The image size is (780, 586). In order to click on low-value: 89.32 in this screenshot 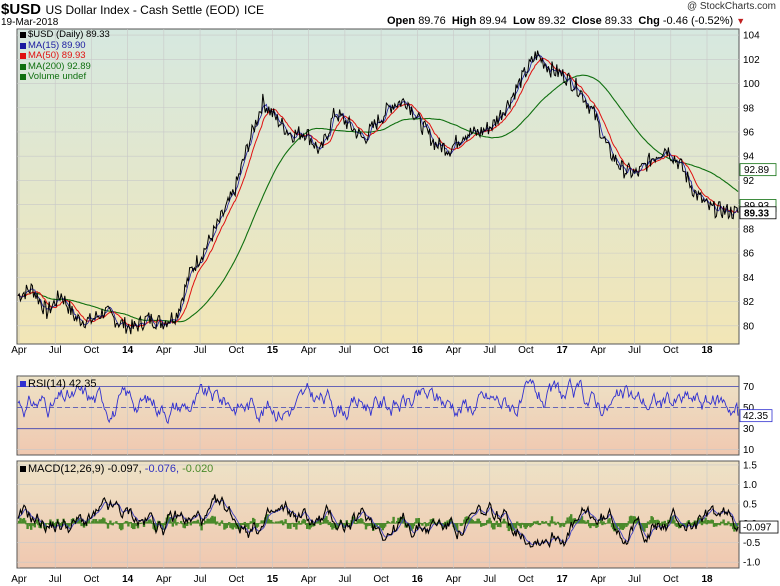, I will do `click(552, 21)`.